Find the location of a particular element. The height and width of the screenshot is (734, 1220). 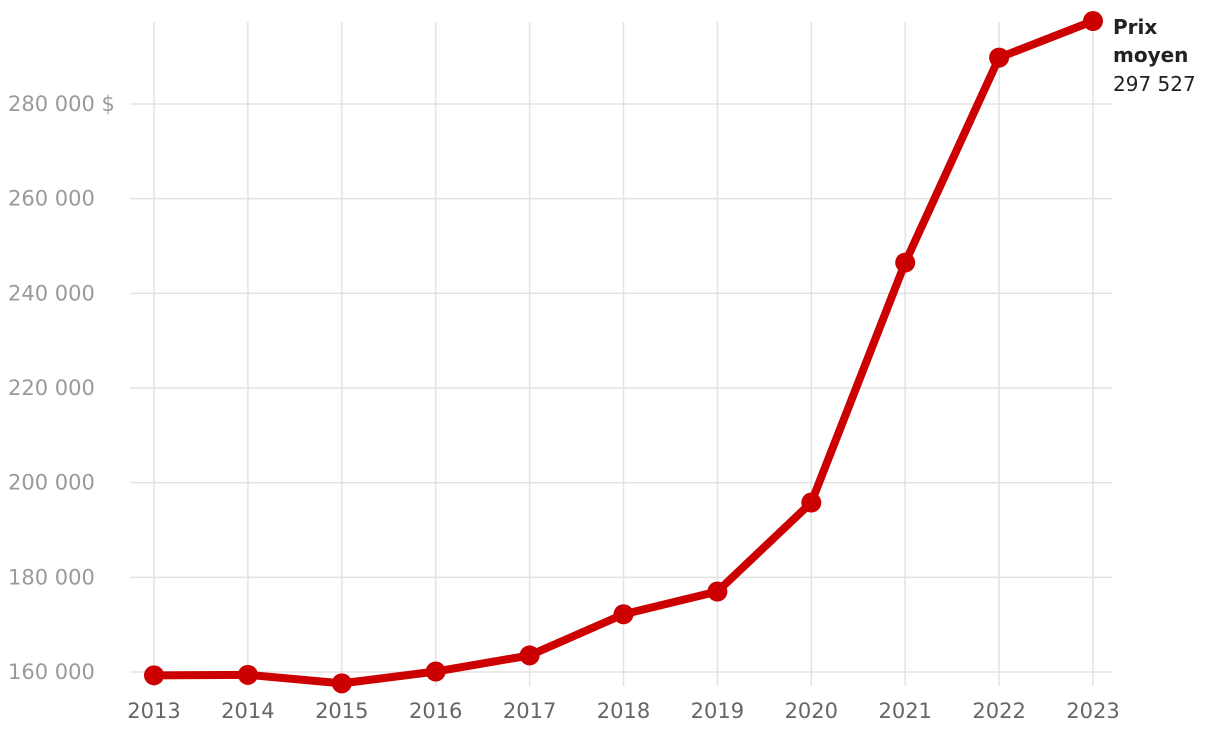

end-label-name-line-1: Prix is located at coordinates (1135, 27).